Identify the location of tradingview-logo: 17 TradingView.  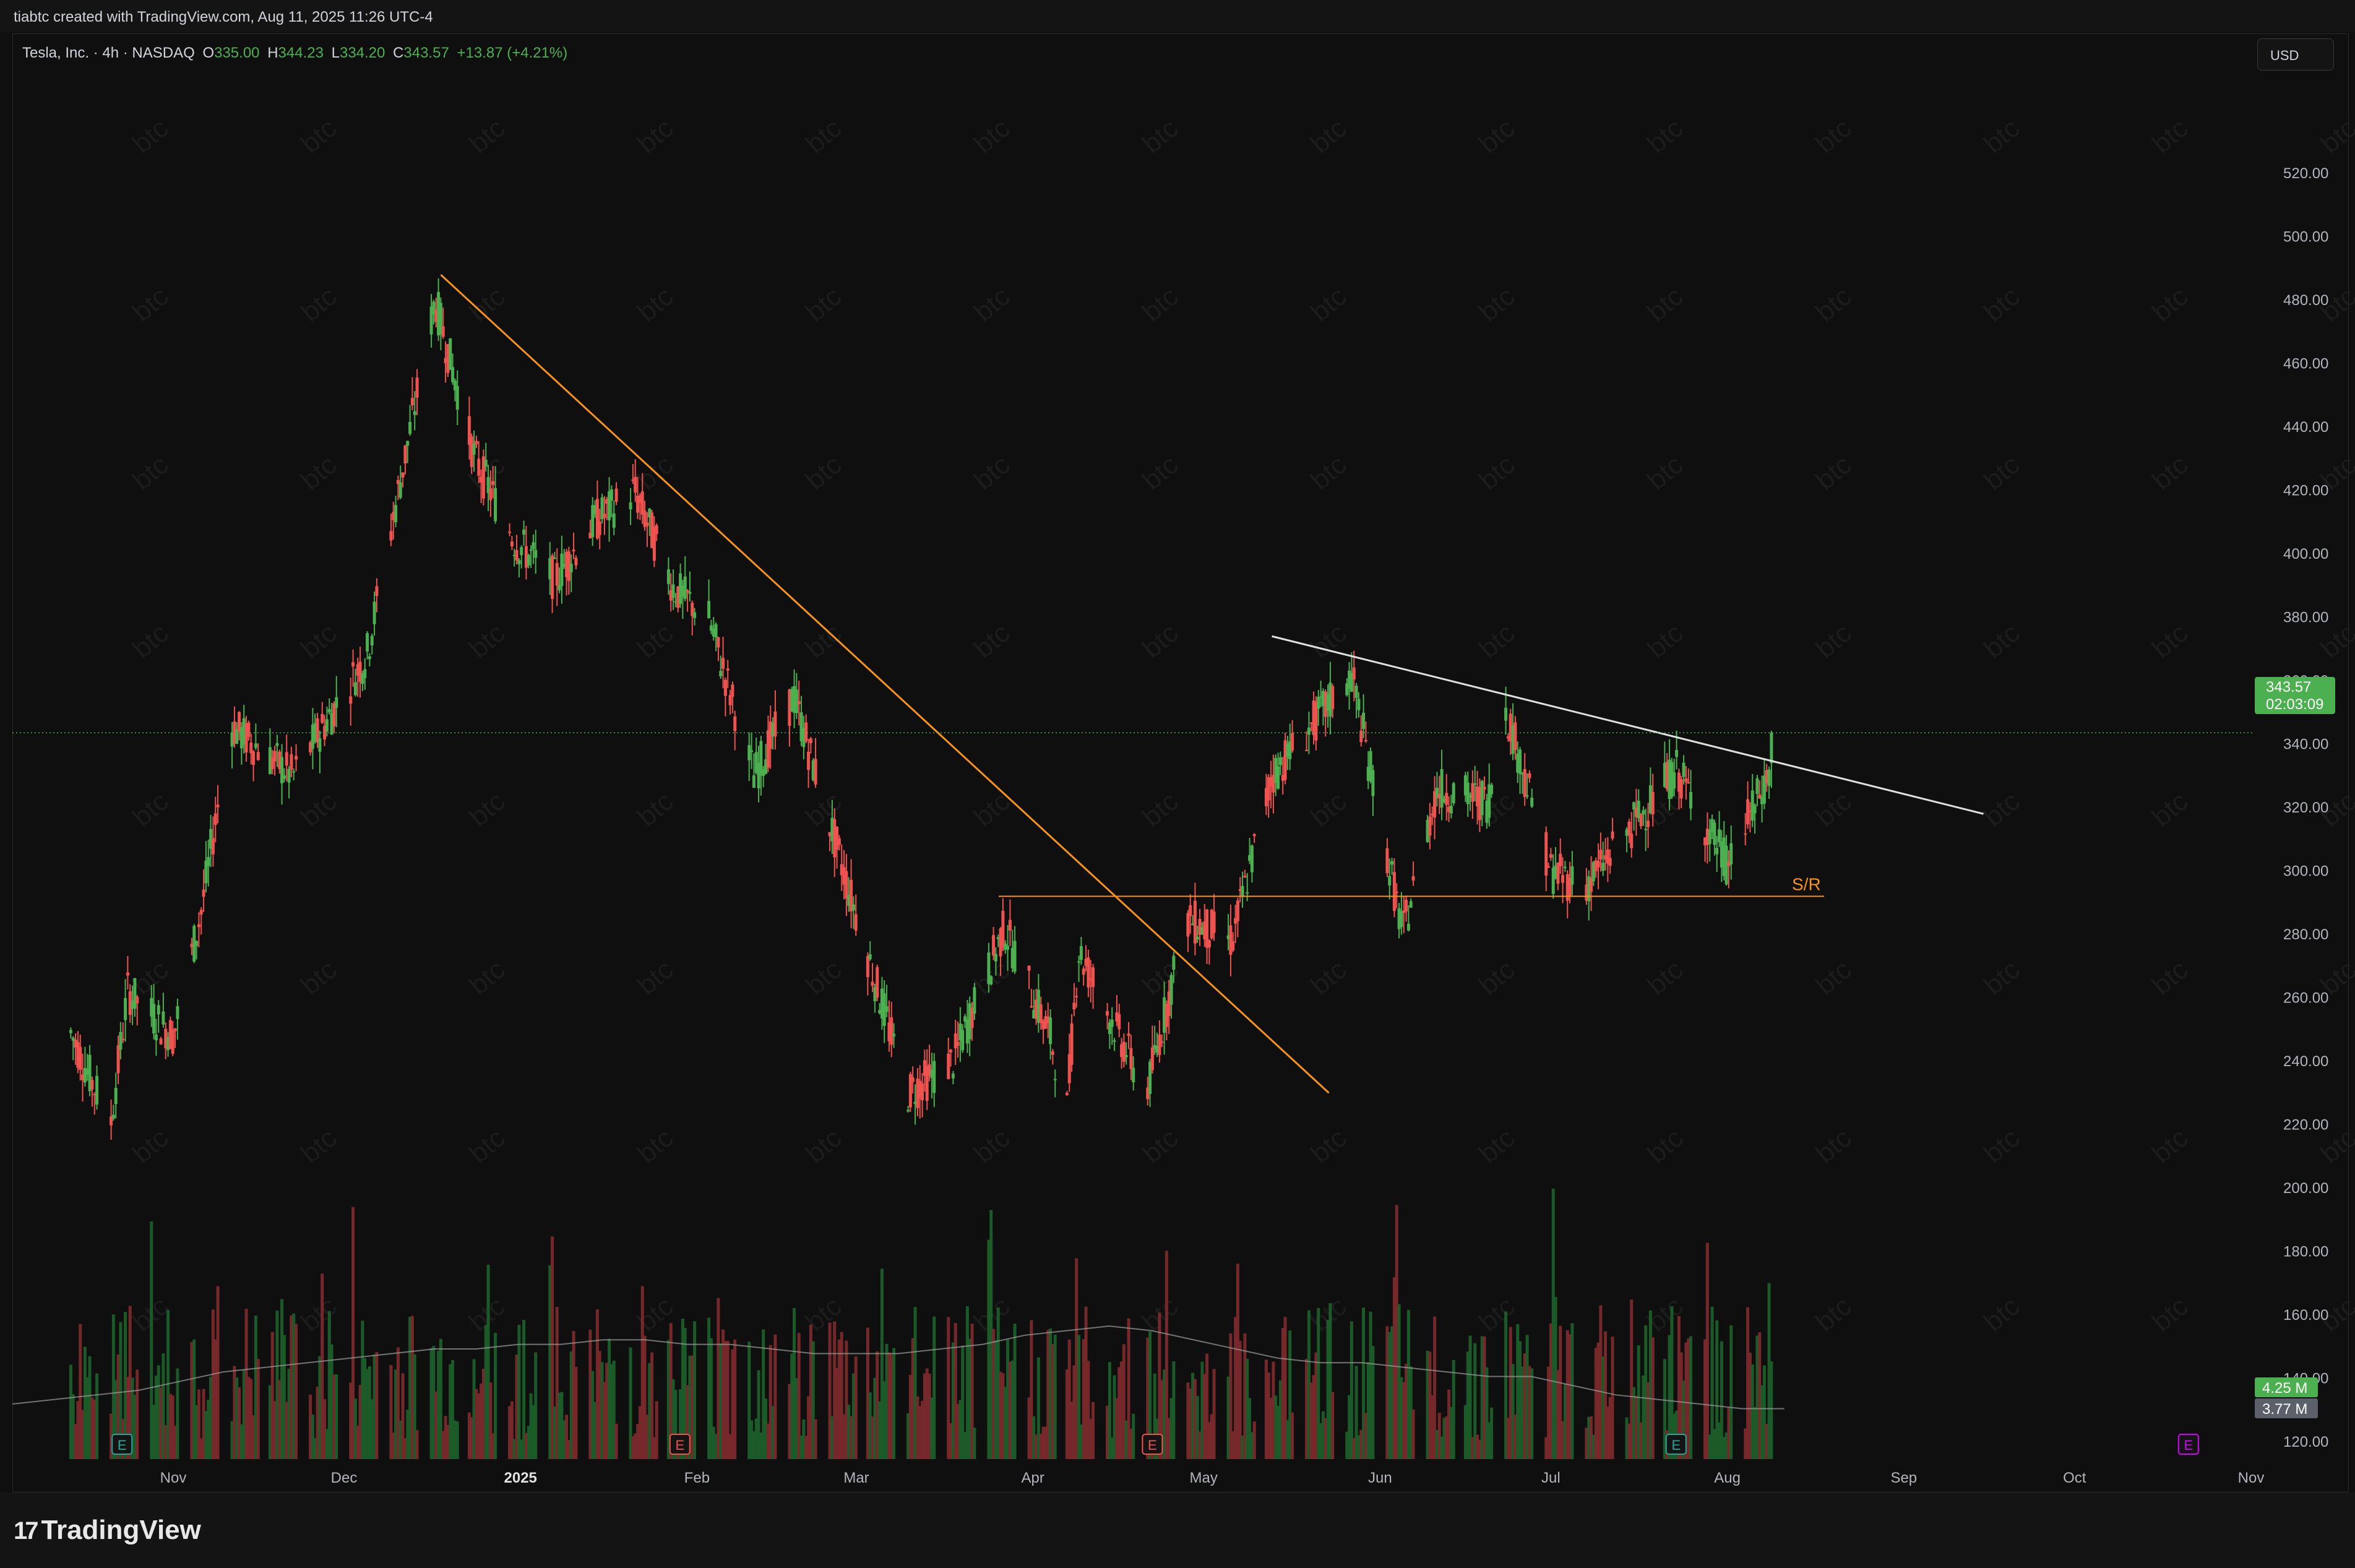
(108, 1530).